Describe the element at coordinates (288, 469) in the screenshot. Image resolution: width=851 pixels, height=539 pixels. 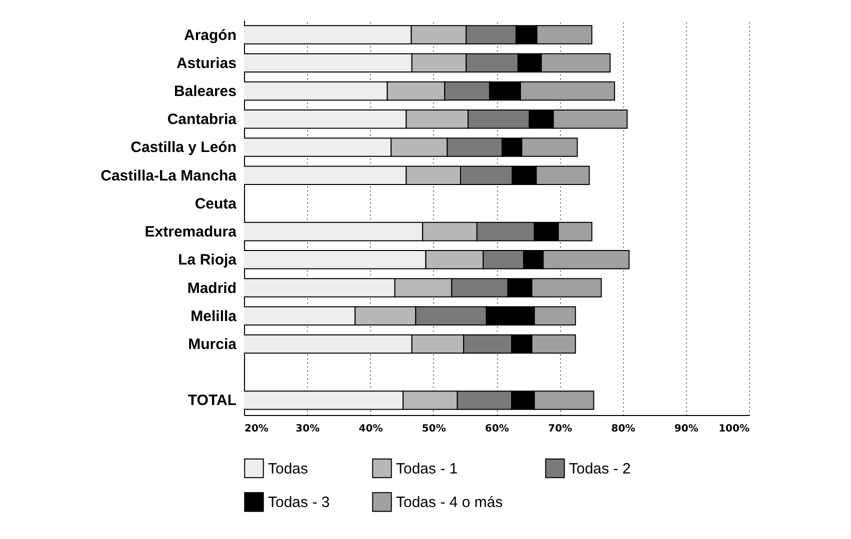
I see `legend-label: Todas` at that location.